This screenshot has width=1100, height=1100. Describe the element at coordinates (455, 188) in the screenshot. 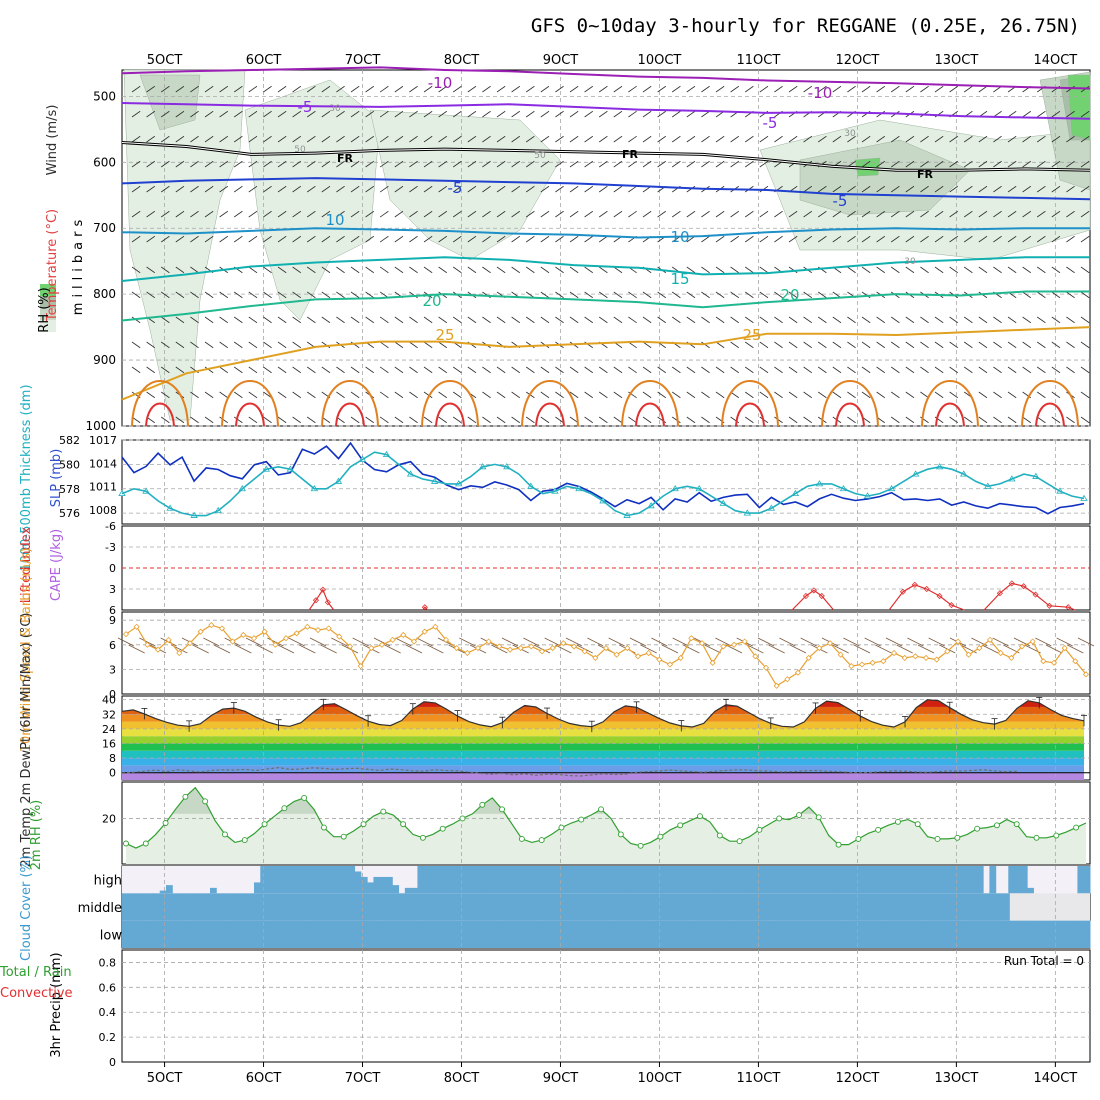

I see `contour-label: -5` at that location.